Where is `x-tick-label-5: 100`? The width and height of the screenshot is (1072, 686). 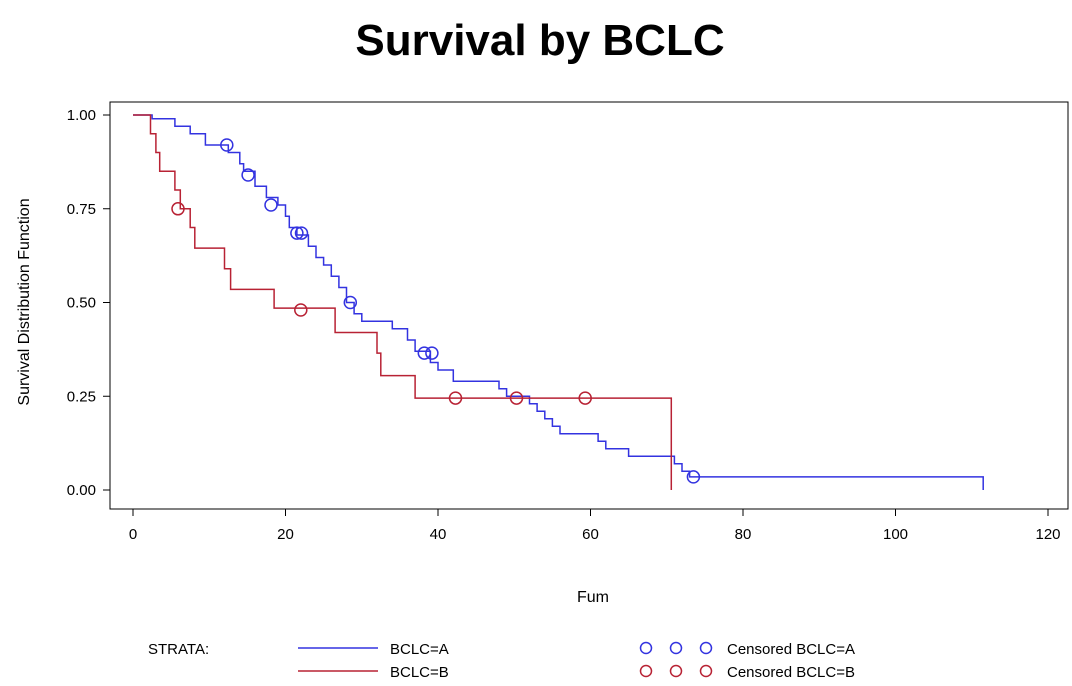
x-tick-label-5: 100 is located at coordinates (895, 534).